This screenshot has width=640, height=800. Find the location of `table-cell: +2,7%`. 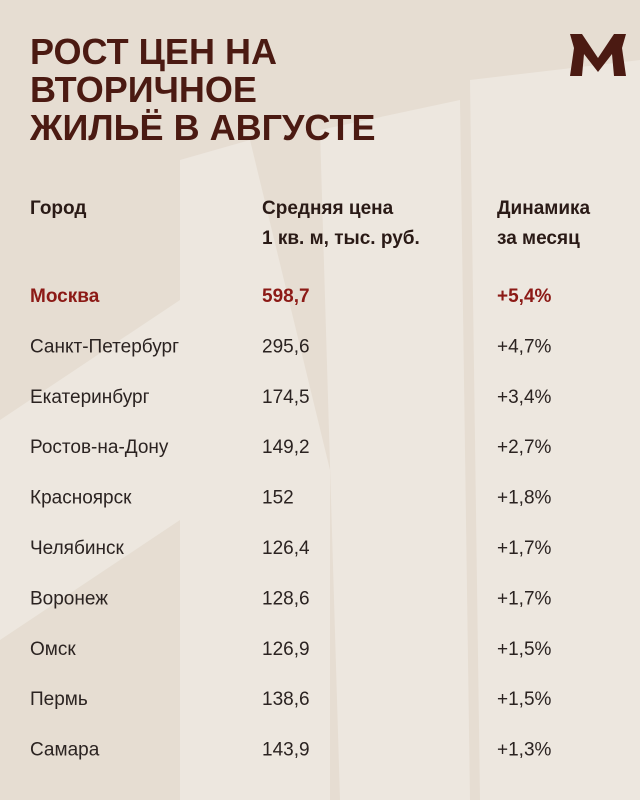

table-cell: +2,7% is located at coordinates (524, 447).